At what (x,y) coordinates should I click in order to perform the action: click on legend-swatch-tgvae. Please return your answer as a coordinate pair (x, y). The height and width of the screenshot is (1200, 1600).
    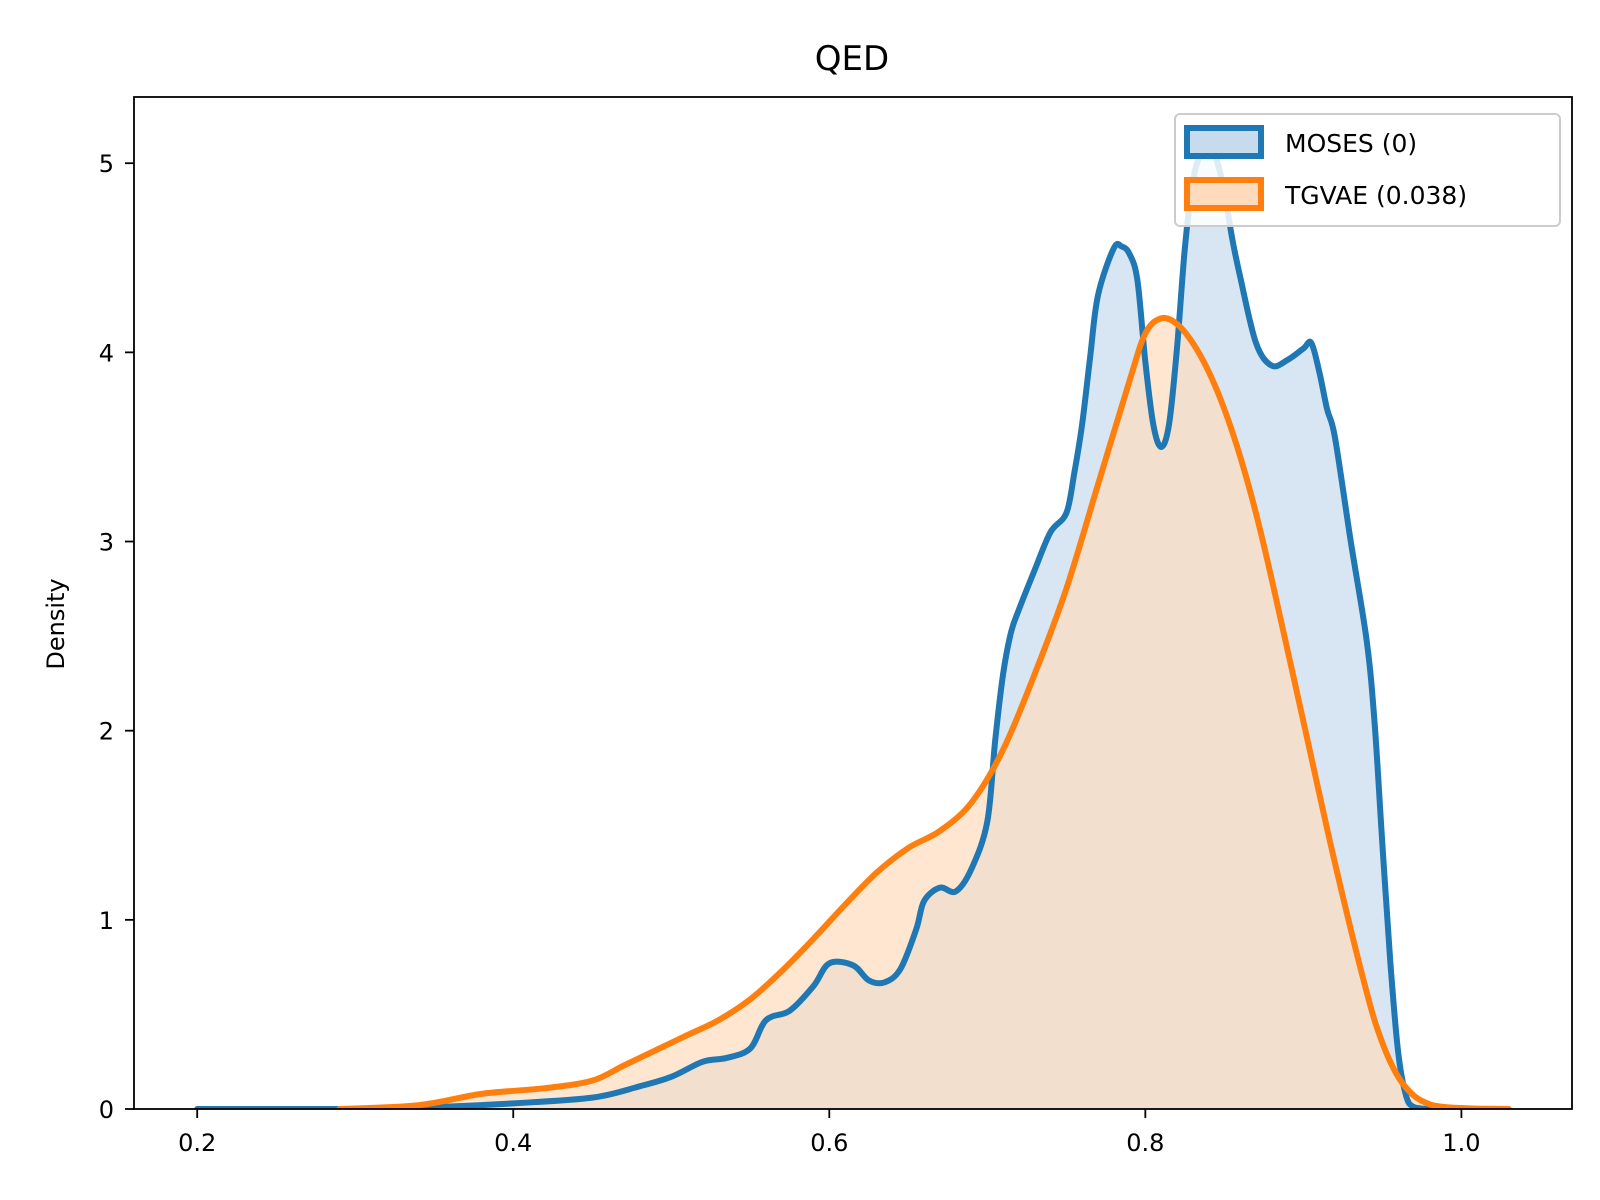
    Looking at the image, I should click on (1224, 194).